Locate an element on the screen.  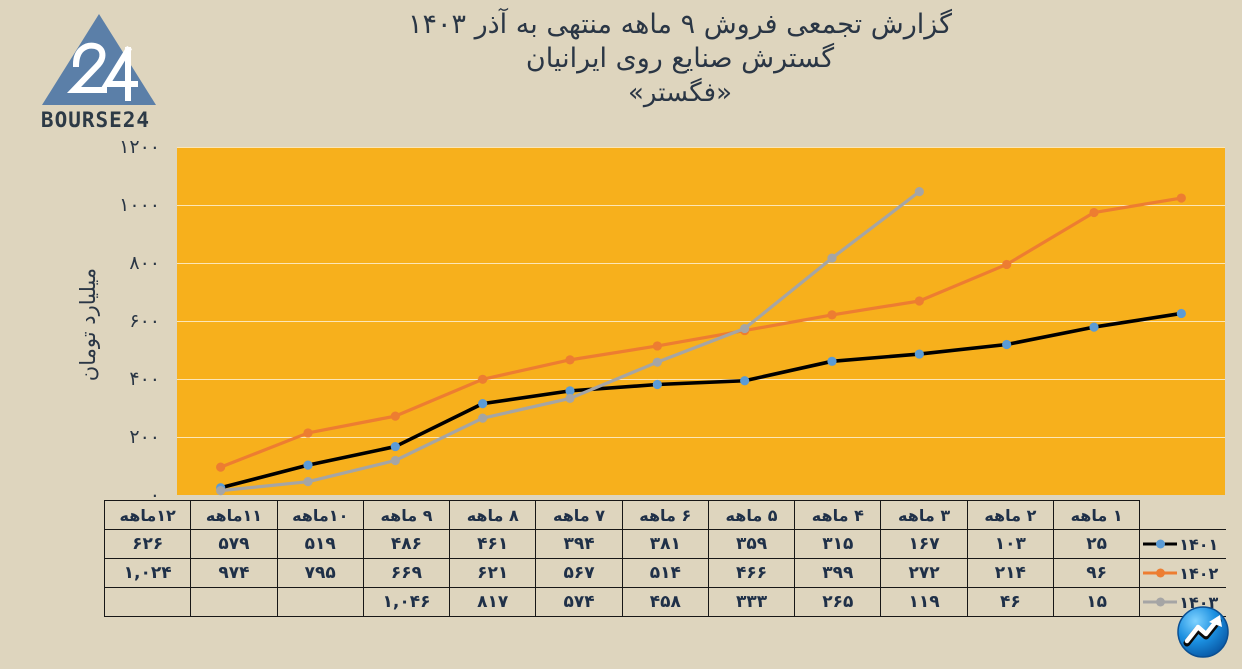
y-axis-tick-label: ۱۰۰۰ is located at coordinates (139, 205).